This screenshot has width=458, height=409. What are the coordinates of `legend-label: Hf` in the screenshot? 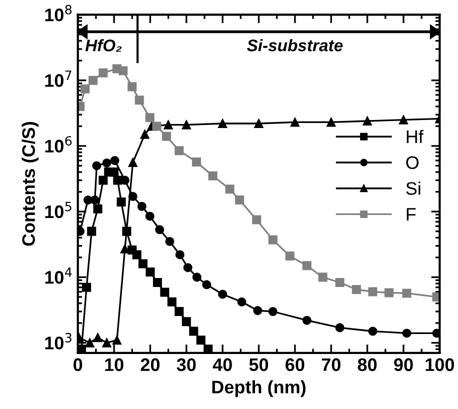 It's located at (415, 136).